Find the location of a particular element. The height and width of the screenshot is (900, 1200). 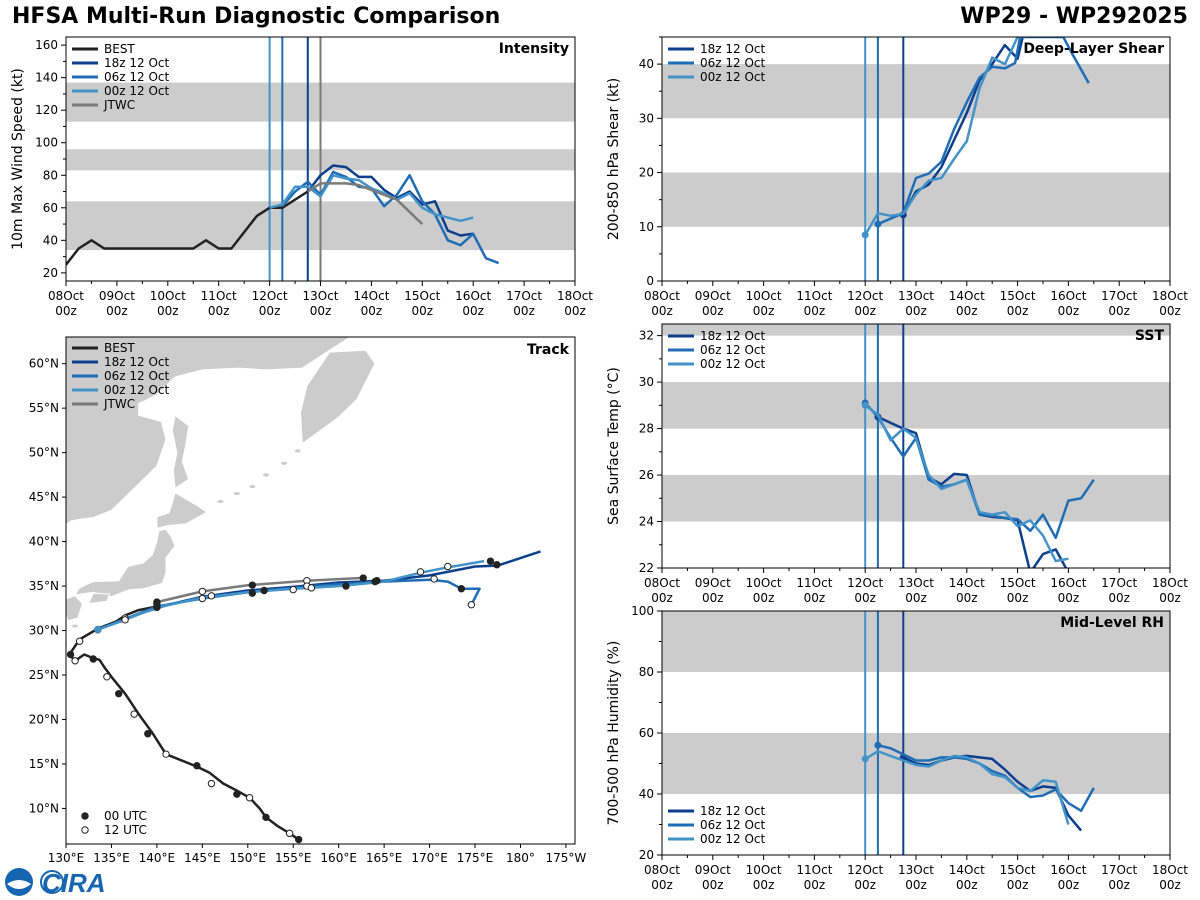

panel-title: SST is located at coordinates (1150, 336).